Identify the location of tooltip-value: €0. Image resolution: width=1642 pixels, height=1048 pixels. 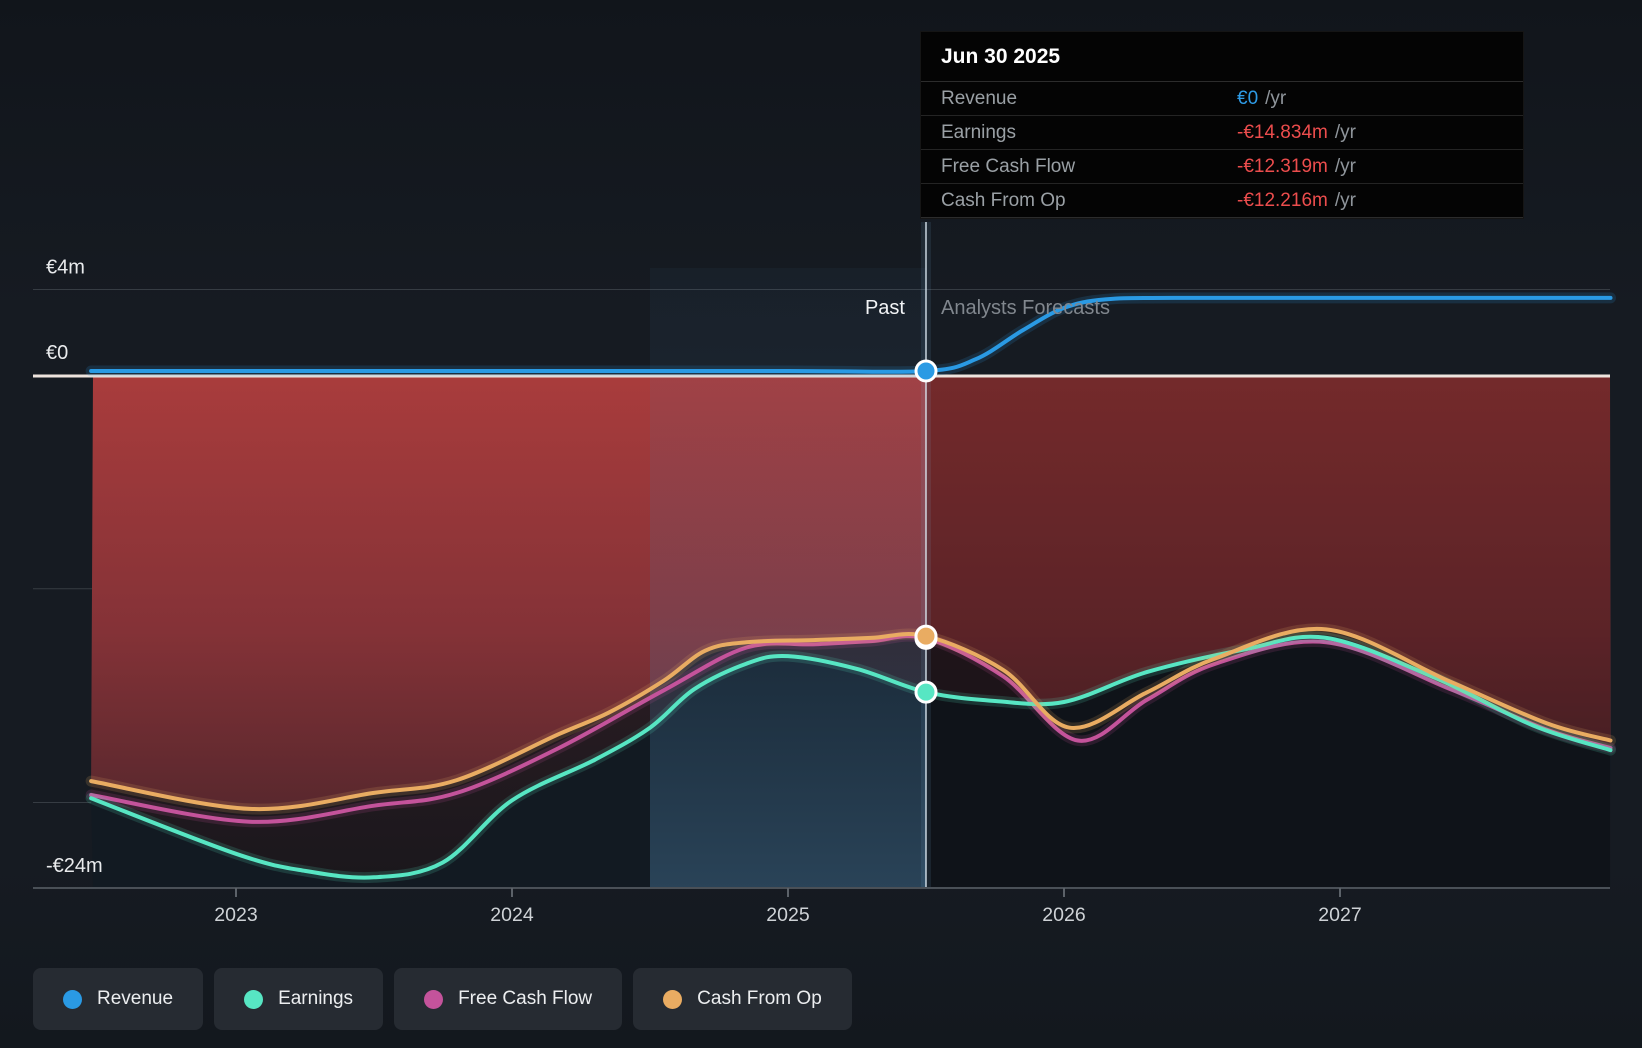
(1248, 98).